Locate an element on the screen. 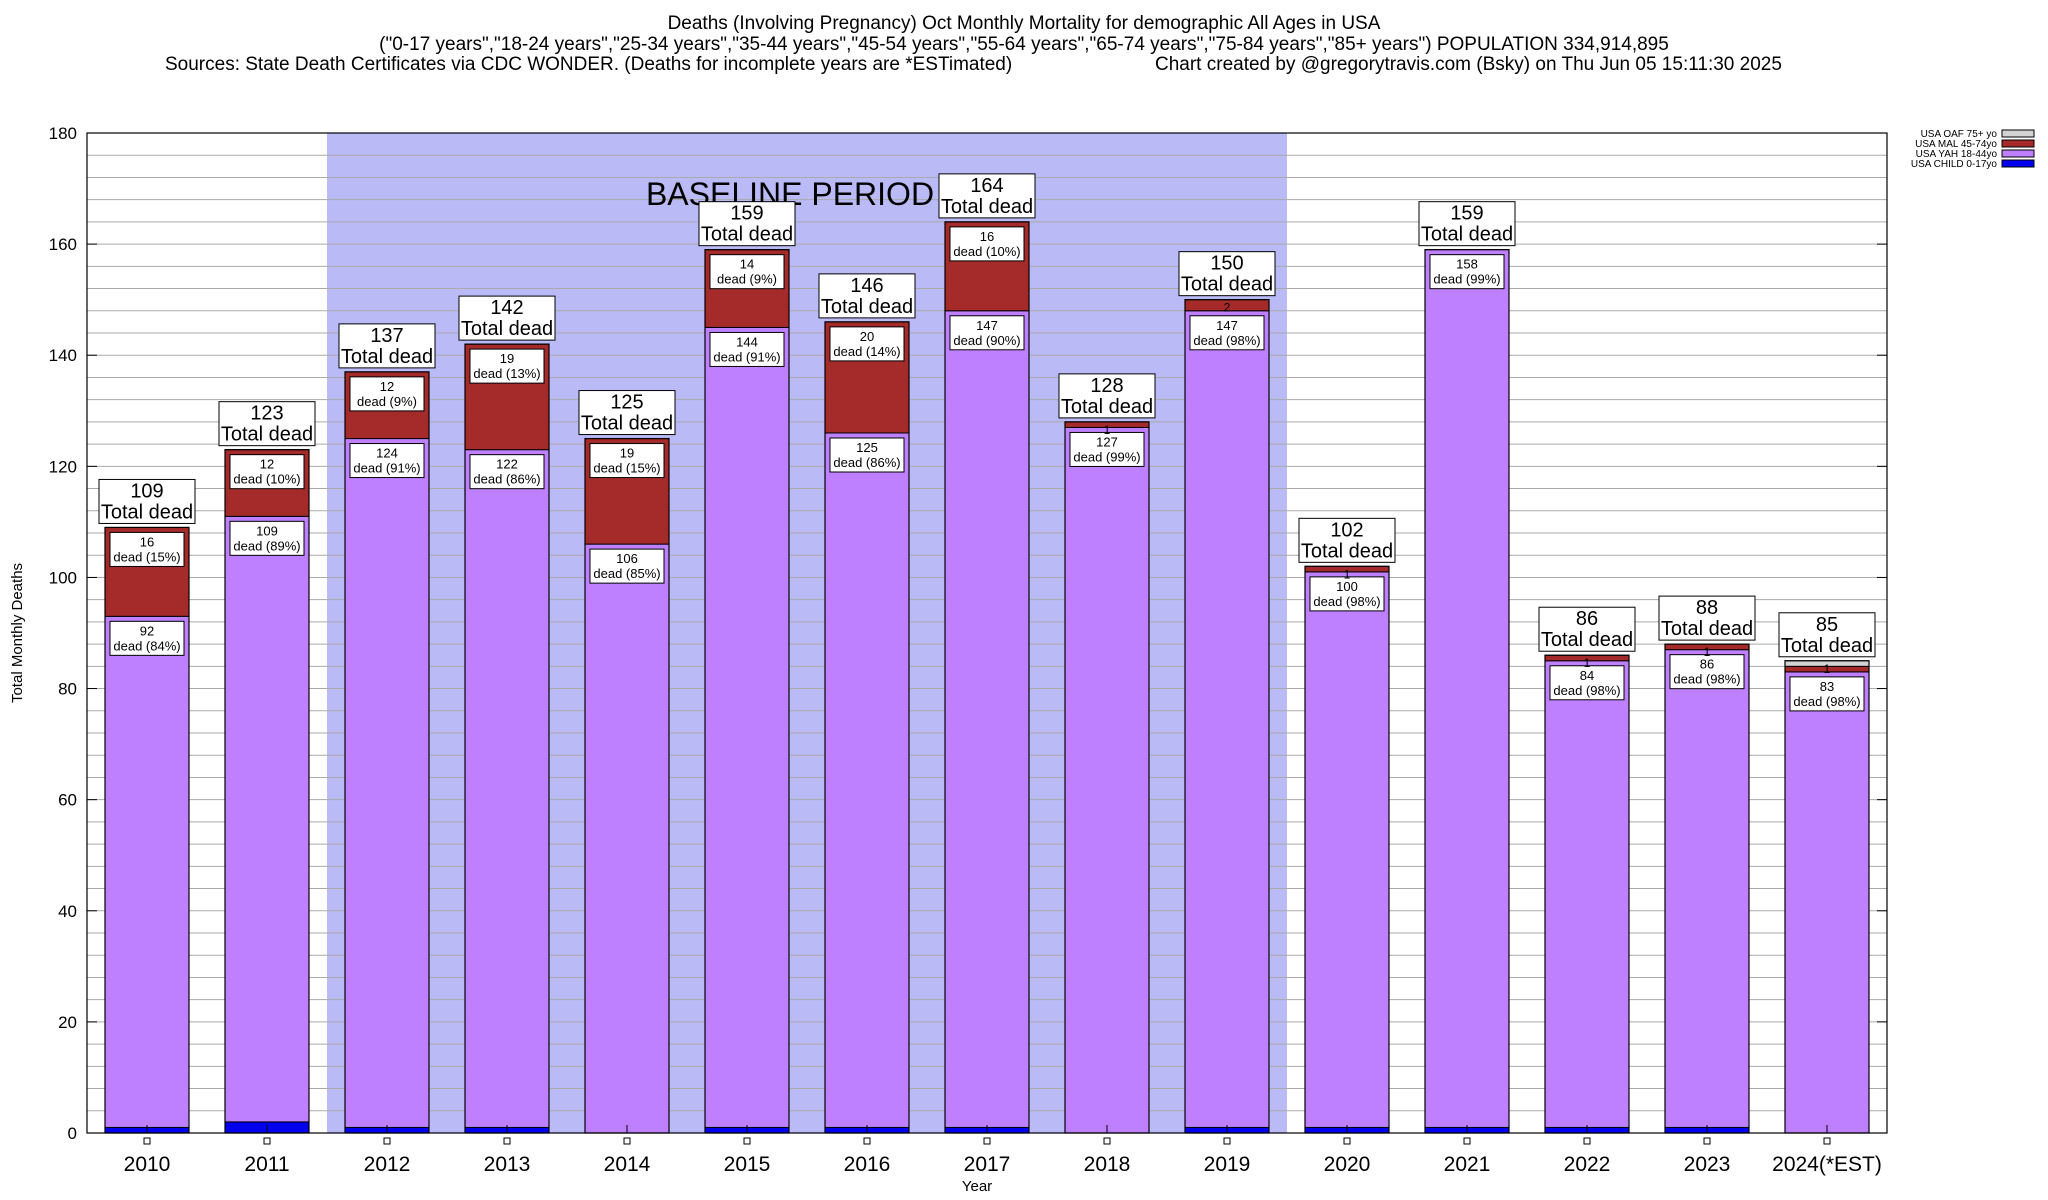  segment-label-value: 1 is located at coordinates (1107, 430).